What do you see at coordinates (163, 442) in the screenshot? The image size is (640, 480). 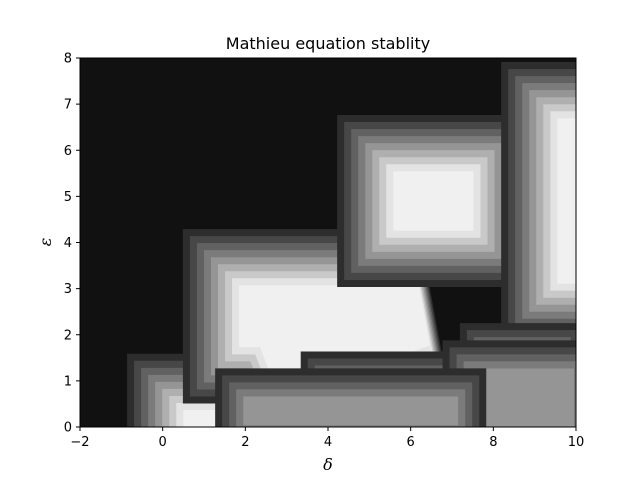 I see `x-tick-label: 0` at bounding box center [163, 442].